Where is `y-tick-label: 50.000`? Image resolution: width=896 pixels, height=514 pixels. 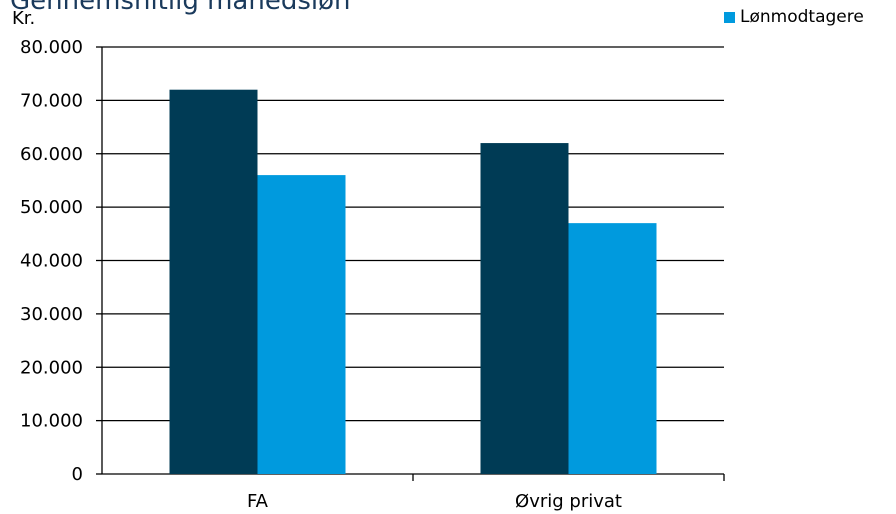
y-tick-label: 50.000 is located at coordinates (51, 207).